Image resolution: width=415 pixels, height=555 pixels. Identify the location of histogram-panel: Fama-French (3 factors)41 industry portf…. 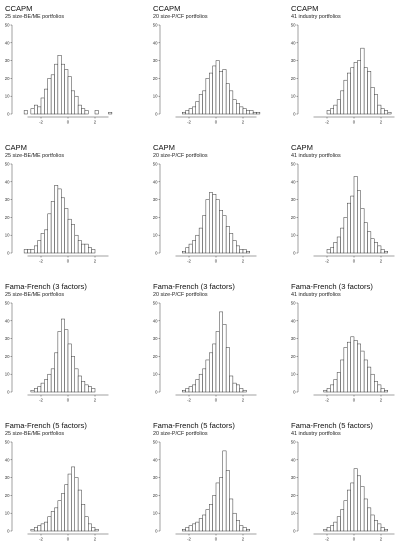
(343, 342).